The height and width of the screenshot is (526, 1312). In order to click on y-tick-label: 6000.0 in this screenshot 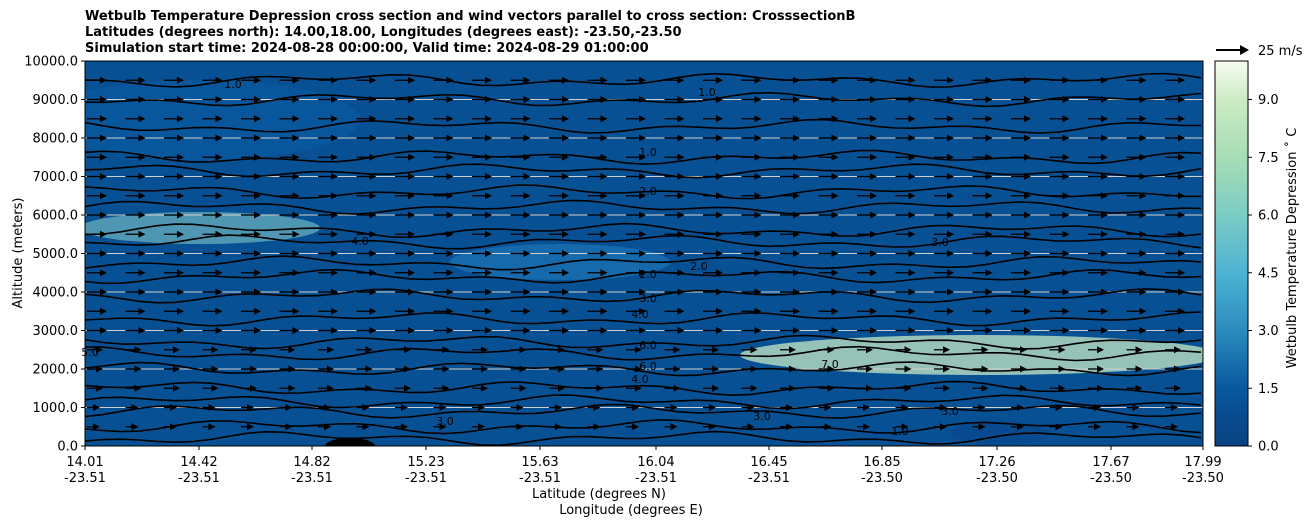, I will do `click(56, 216)`.